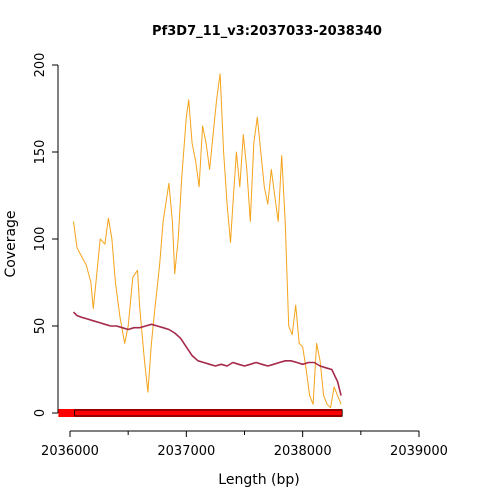 Image resolution: width=504 pixels, height=504 pixels. Describe the element at coordinates (244, 444) in the screenshot. I see `x-axis: 2036000 2037000 2038000 2039000` at that location.